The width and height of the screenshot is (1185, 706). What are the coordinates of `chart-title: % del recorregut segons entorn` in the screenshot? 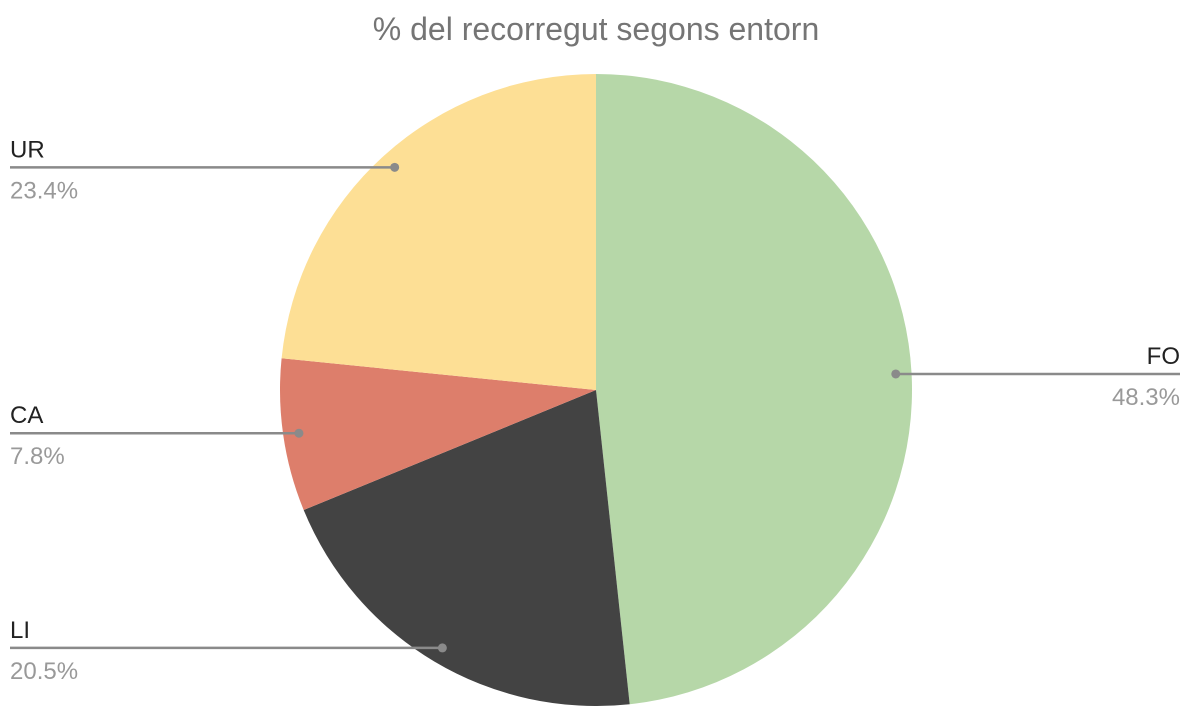 It's located at (596, 29).